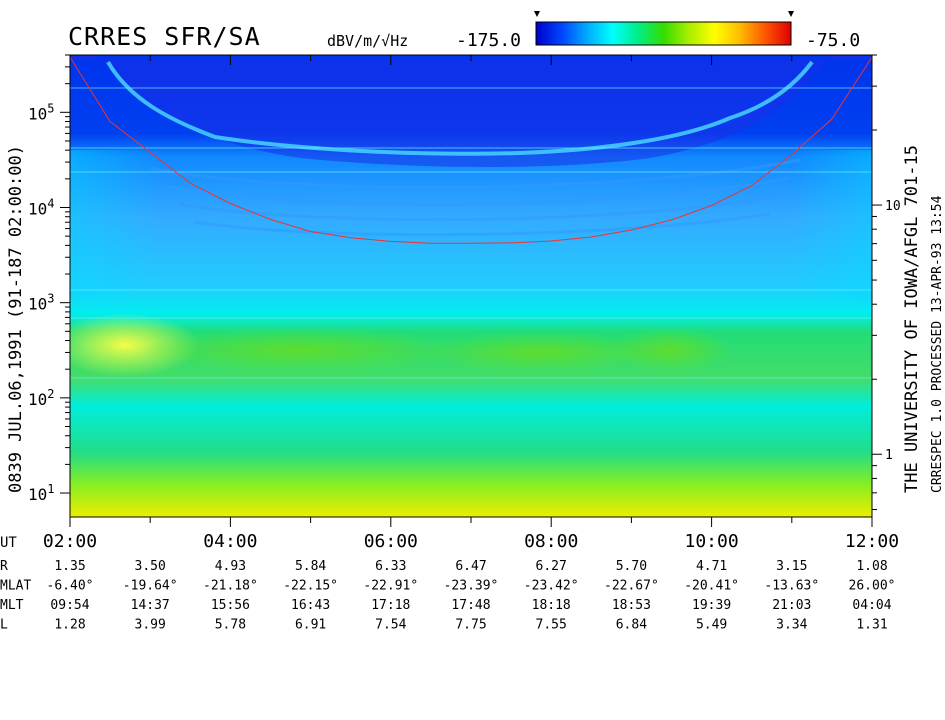 The height and width of the screenshot is (720, 945). Describe the element at coordinates (230, 605) in the screenshot. I see `ephemeris-value: 15:56` at that location.